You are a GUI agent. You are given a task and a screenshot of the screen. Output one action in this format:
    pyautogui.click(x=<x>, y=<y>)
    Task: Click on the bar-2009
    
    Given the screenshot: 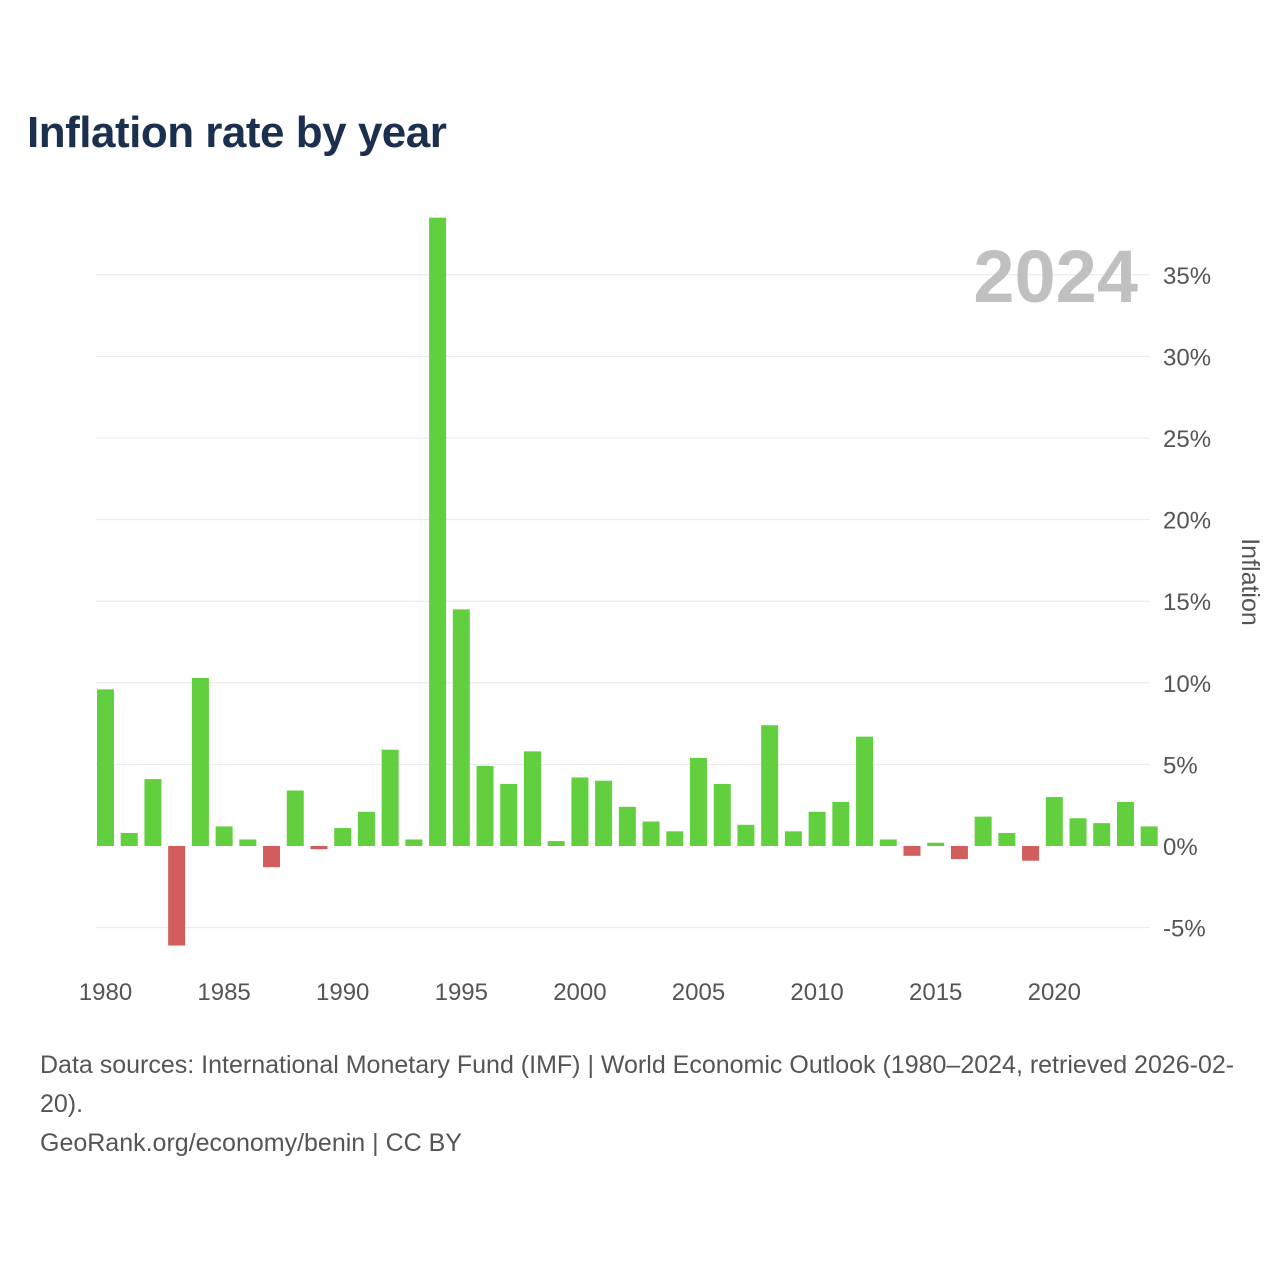 What is the action you would take?
    pyautogui.click(x=793, y=838)
    